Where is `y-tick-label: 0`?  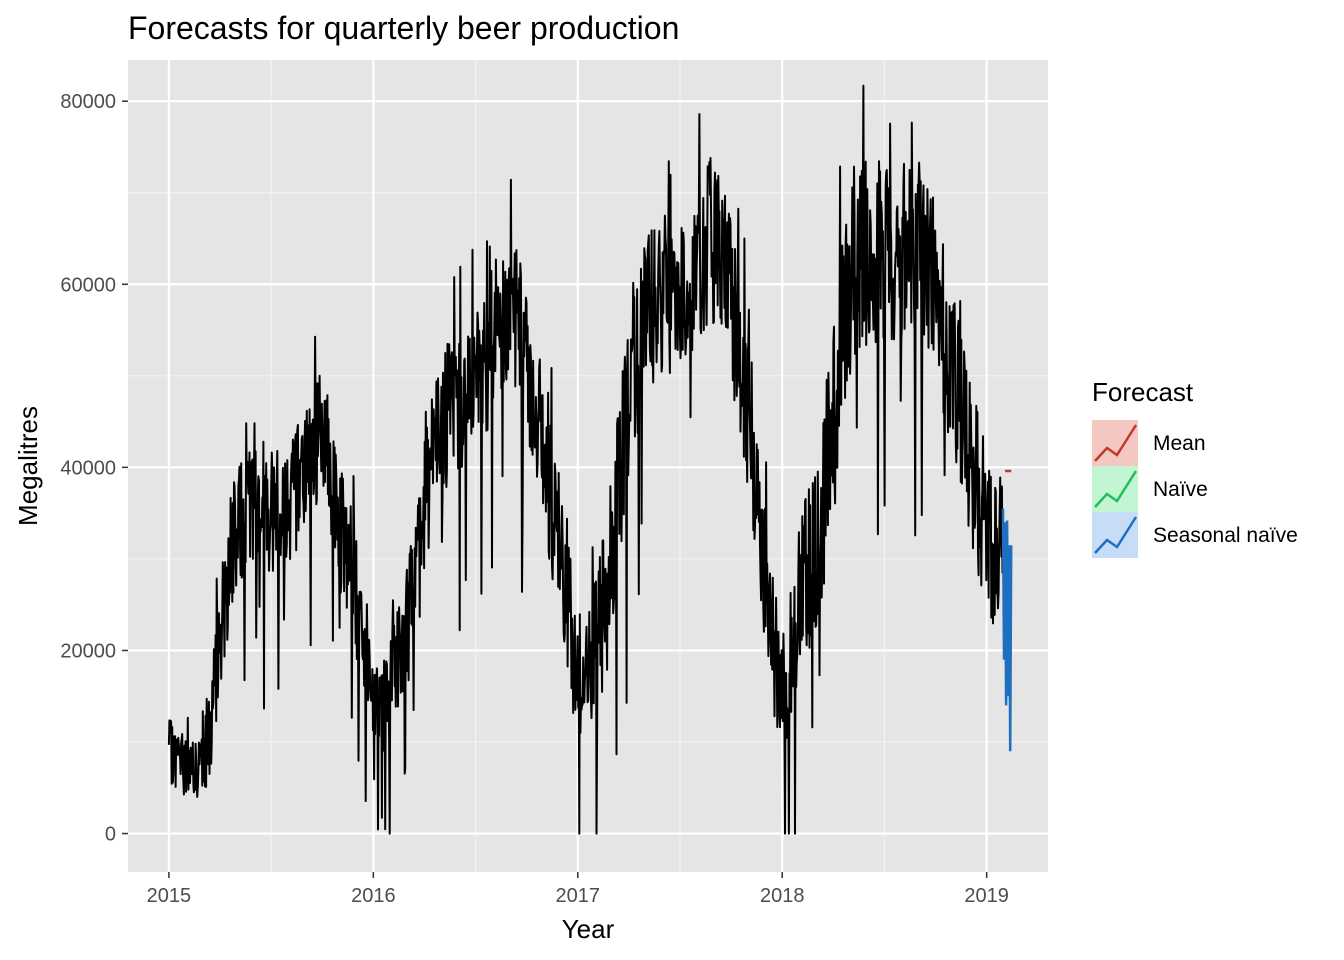
y-tick-label: 0 is located at coordinates (110, 835).